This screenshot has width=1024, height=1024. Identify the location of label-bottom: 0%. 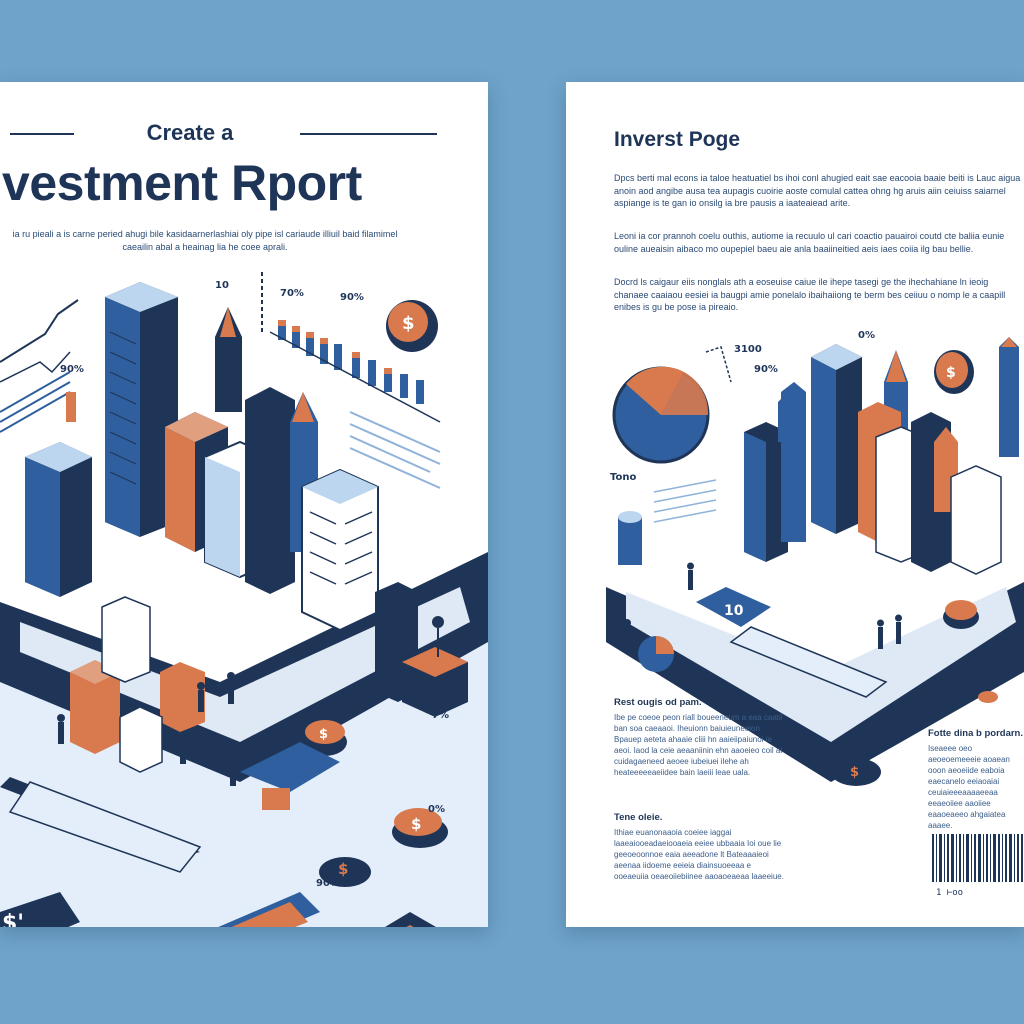
(962, 695).